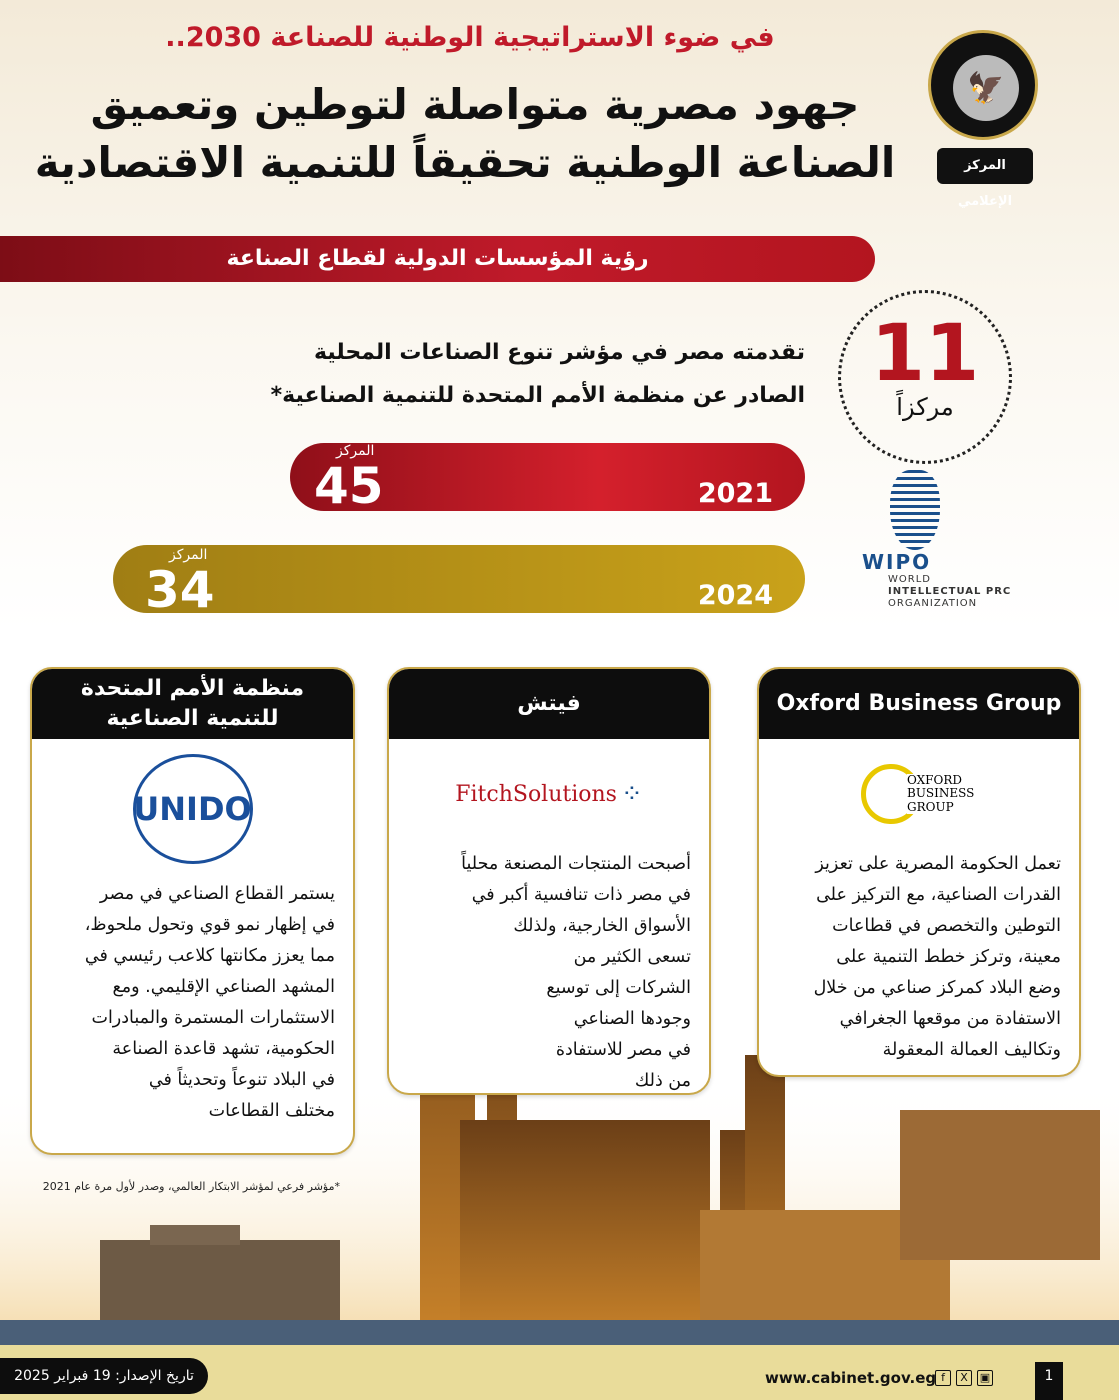  I want to click on card-text-line: في مصر للاستفادة, so click(623, 1050).